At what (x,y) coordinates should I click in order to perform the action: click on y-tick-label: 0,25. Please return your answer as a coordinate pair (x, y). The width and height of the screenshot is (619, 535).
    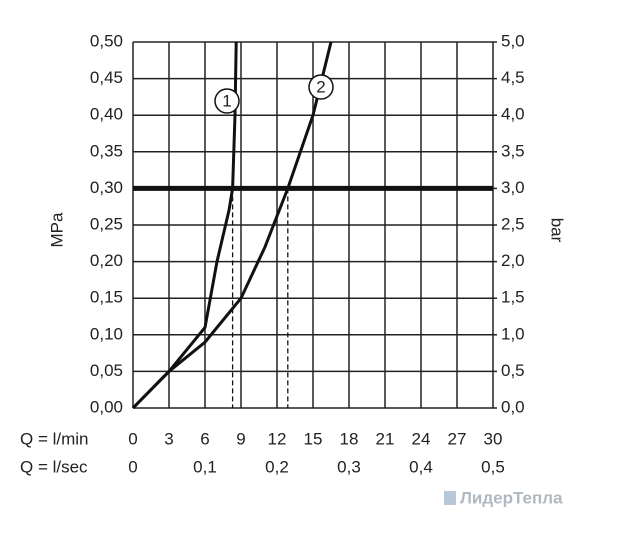
    Looking at the image, I should click on (106, 223).